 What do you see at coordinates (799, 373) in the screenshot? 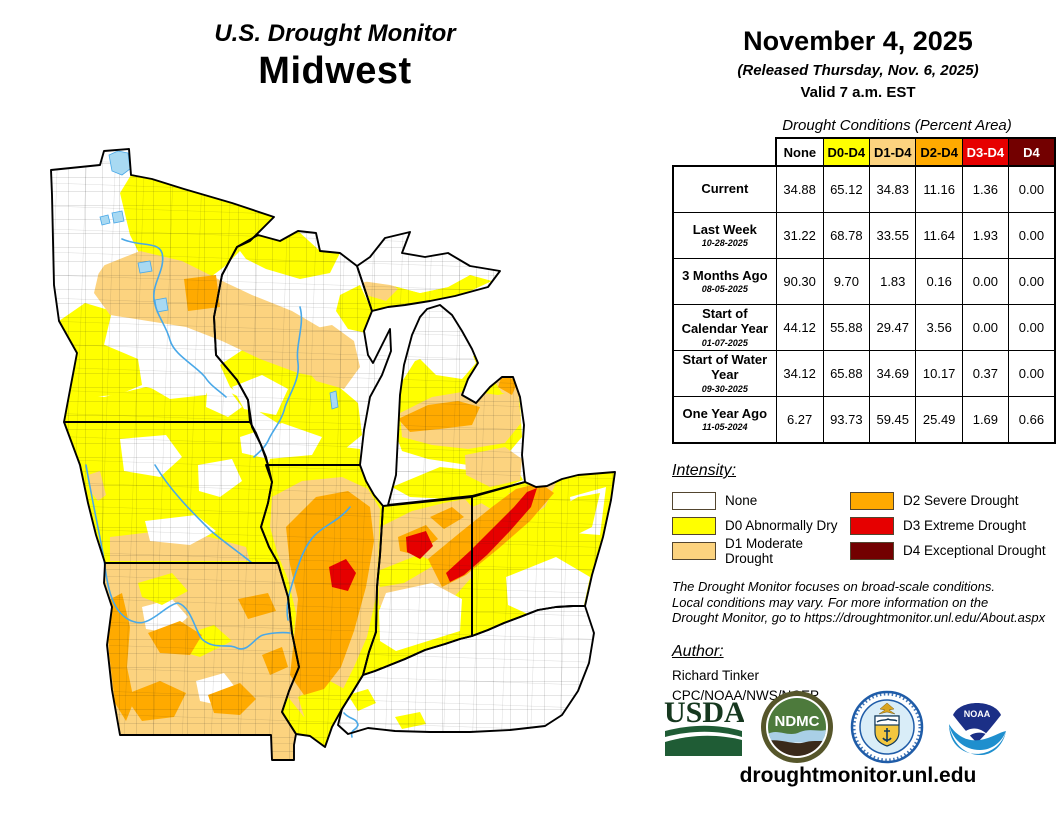
I see `table-cell: 34.12` at bounding box center [799, 373].